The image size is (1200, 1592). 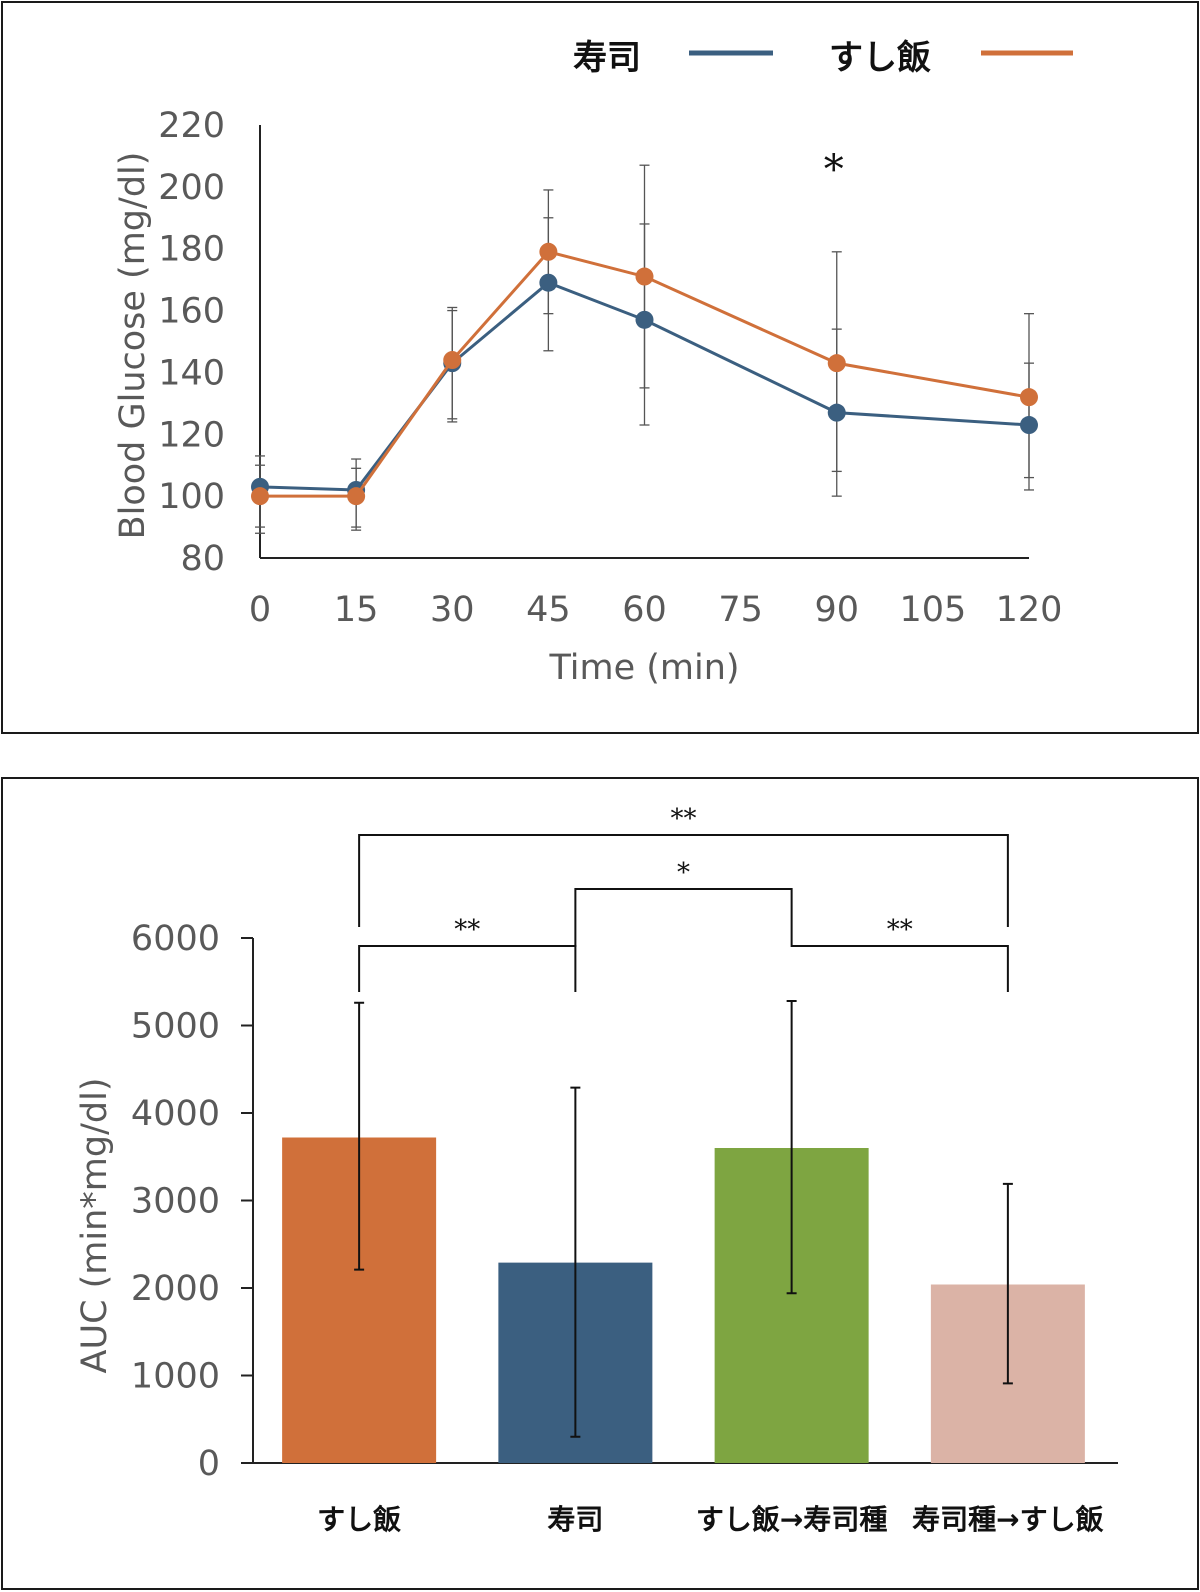 What do you see at coordinates (836, 610) in the screenshot?
I see `x-tick-label: 90` at bounding box center [836, 610].